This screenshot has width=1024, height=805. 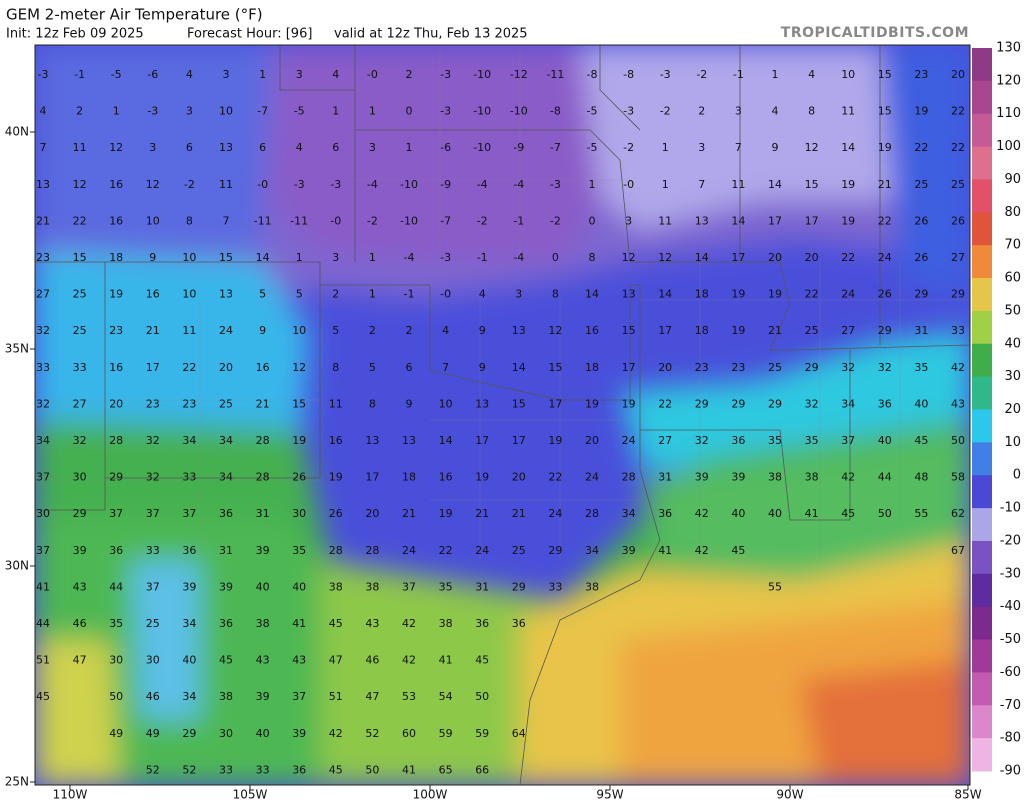 What do you see at coordinates (875, 33) in the screenshot?
I see `site-name: TROPICALTIDBITS.COM` at bounding box center [875, 33].